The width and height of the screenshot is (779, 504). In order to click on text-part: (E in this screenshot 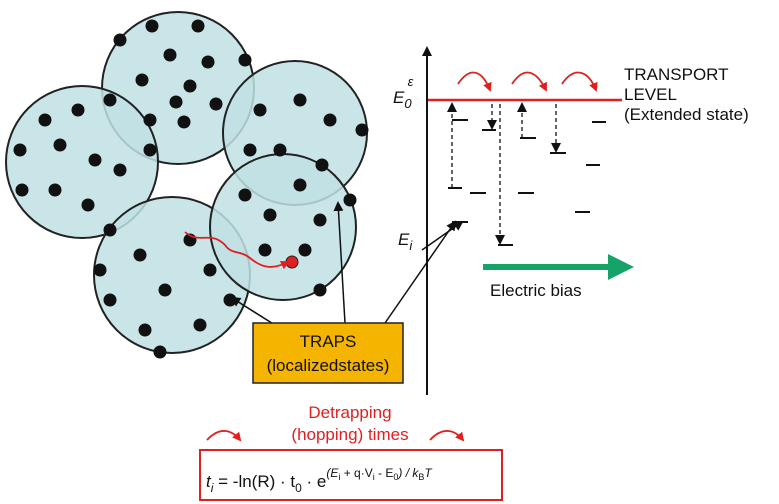, I will do `click(332, 473)`.